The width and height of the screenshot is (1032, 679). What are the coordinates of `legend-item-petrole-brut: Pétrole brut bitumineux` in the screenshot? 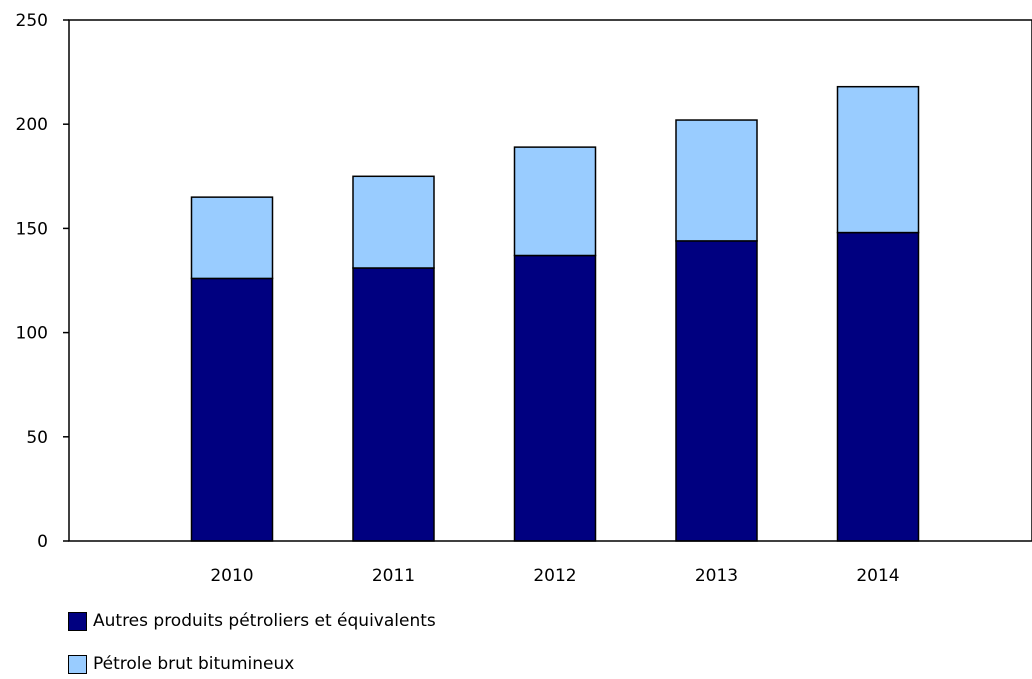 It's located at (181, 664).